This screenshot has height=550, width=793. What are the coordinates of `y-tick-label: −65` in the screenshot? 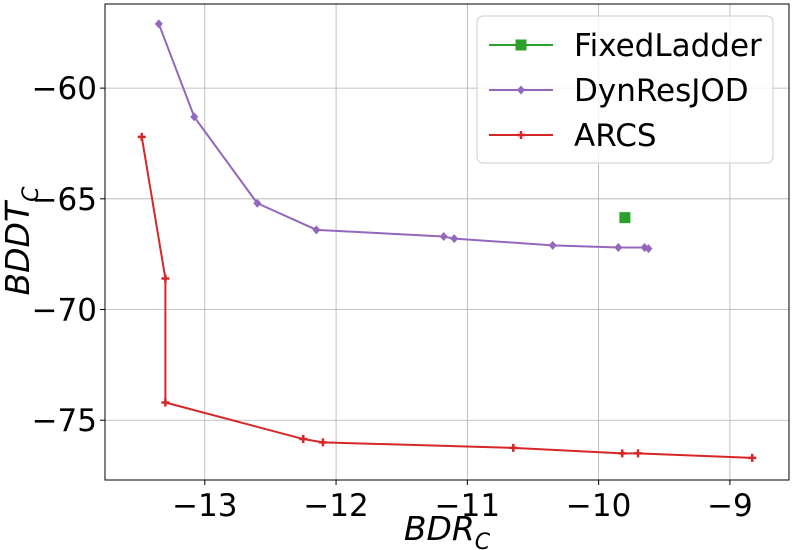 It's located at (64, 200).